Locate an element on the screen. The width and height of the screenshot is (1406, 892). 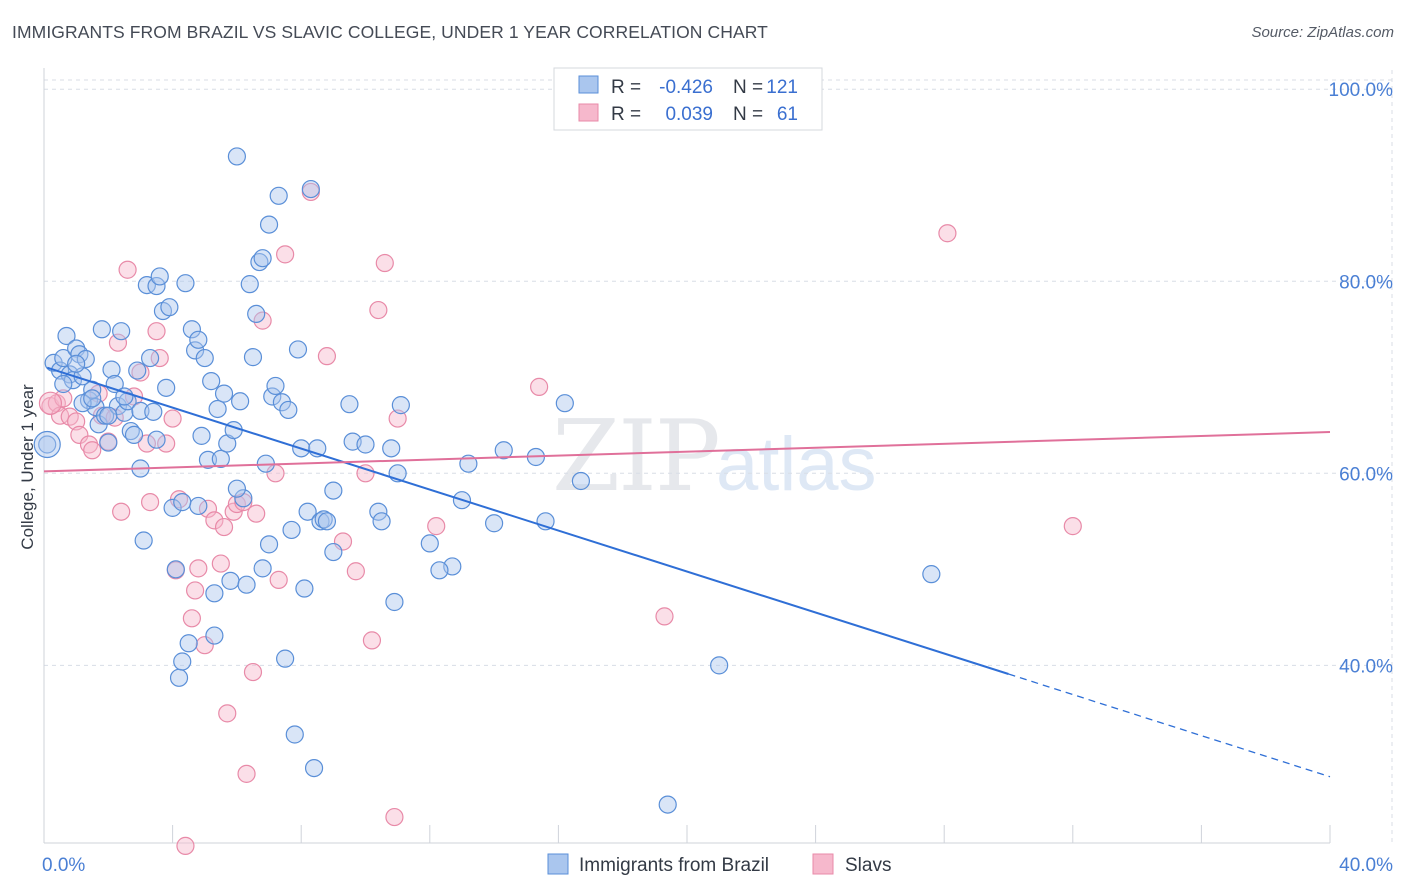
x-tick-label-max: 40.0% is located at coordinates (1366, 865).